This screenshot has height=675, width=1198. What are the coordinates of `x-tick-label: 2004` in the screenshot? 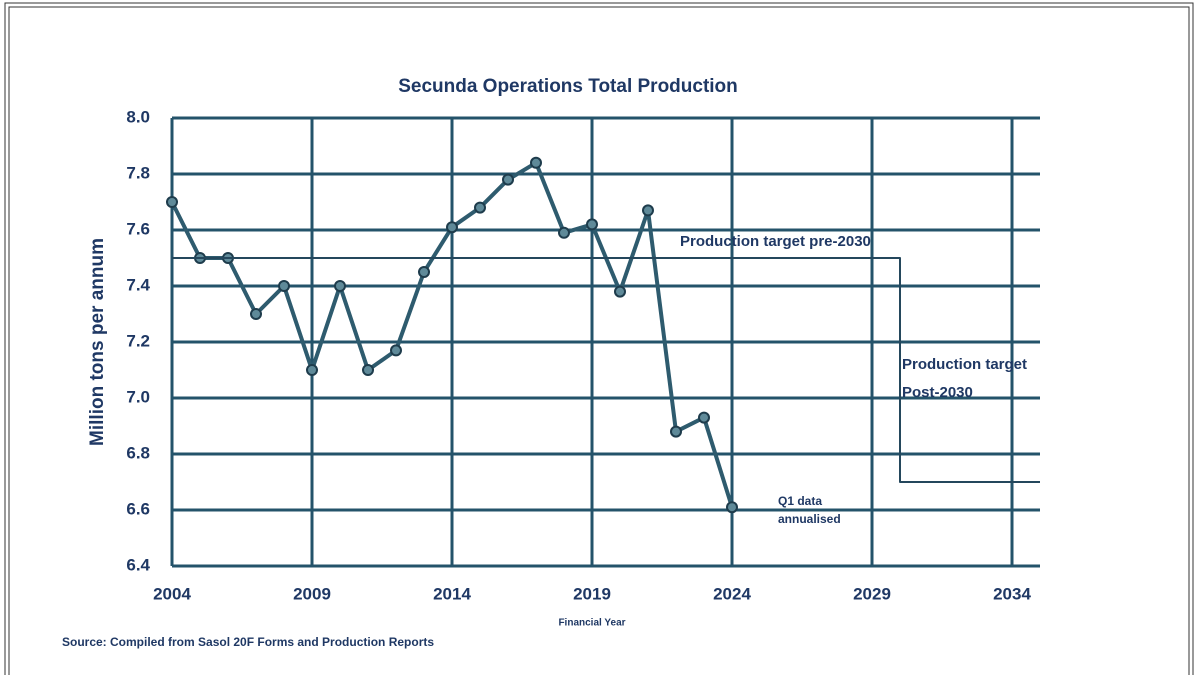 It's located at (172, 593).